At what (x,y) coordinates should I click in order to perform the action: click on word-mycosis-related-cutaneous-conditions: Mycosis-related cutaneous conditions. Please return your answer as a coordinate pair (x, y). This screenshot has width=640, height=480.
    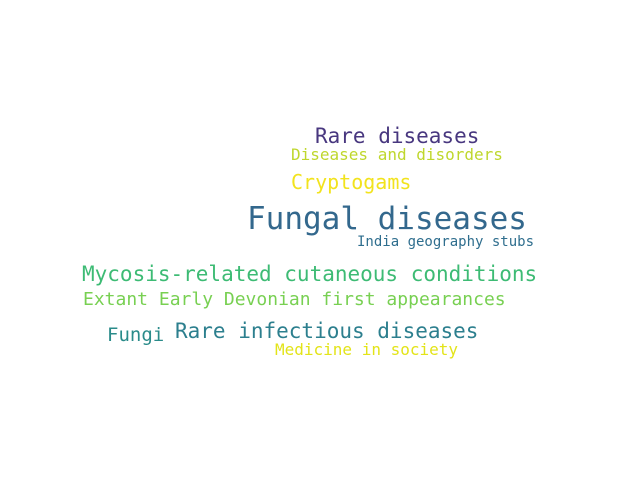
    Looking at the image, I should click on (310, 274).